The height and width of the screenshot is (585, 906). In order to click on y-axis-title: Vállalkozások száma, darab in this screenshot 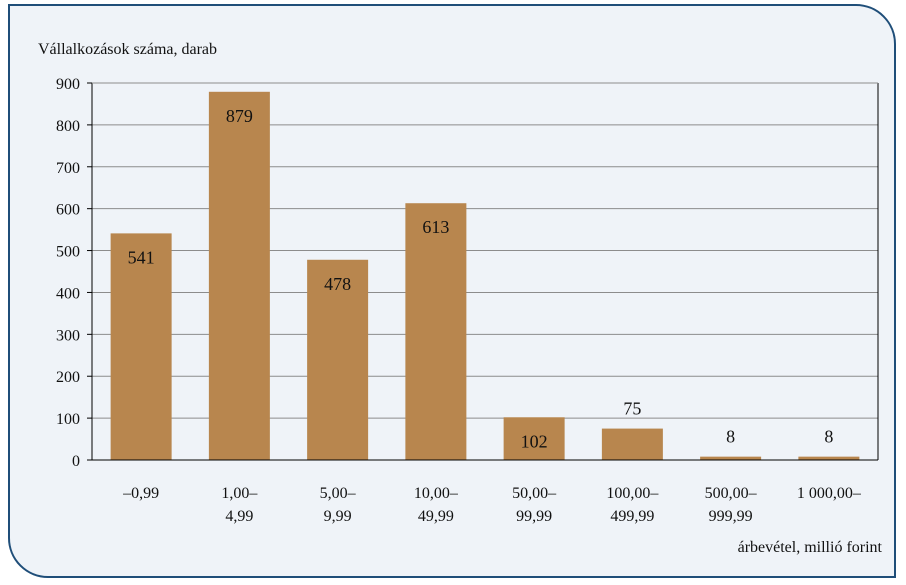, I will do `click(127, 49)`.